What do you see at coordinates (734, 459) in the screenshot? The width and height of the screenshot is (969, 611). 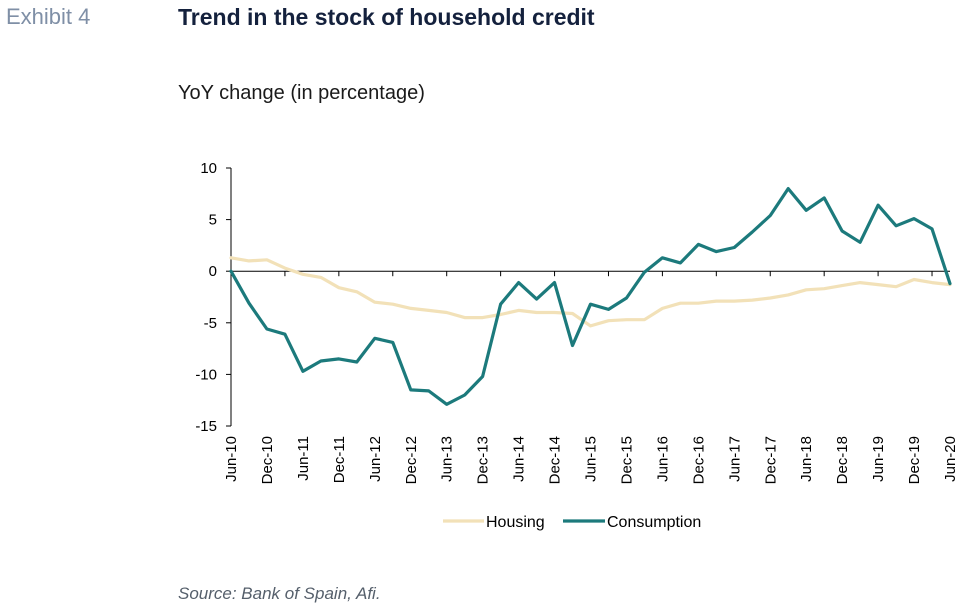 I see `x-tick-label: Jun-17` at bounding box center [734, 459].